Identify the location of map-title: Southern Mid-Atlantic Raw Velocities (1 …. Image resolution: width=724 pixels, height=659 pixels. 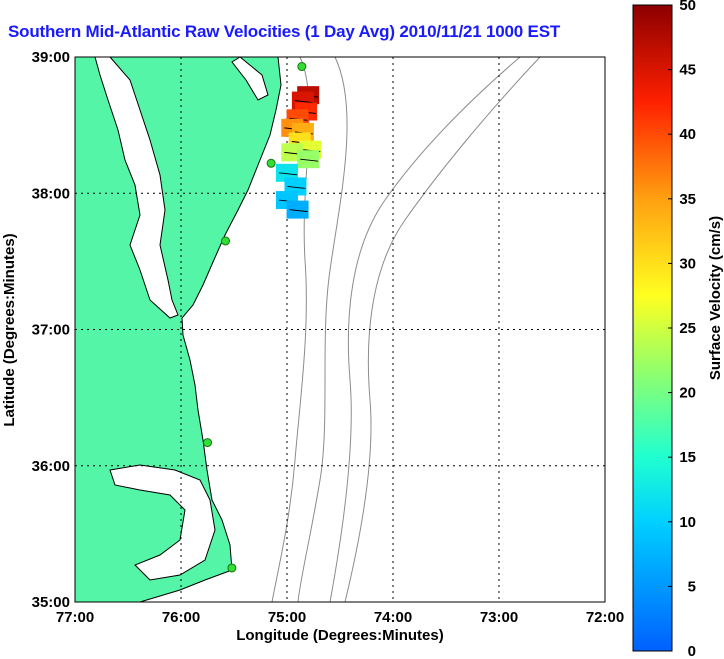
(284, 31).